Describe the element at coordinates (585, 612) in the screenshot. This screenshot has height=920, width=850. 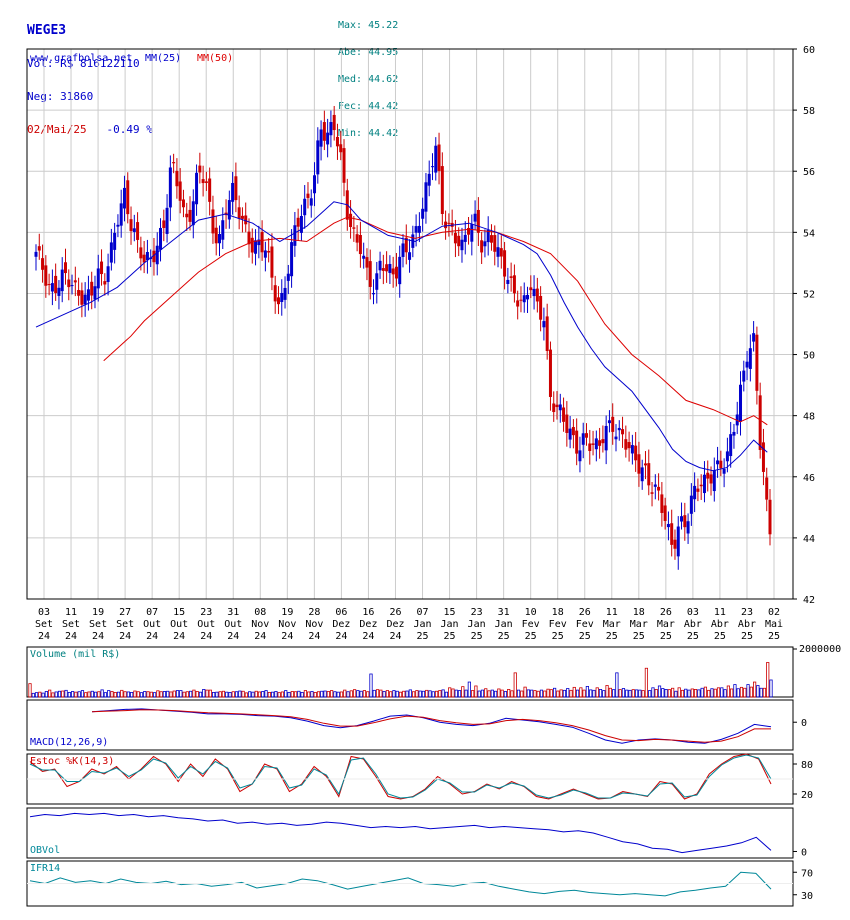
I see `date-tick-day: 26` at that location.